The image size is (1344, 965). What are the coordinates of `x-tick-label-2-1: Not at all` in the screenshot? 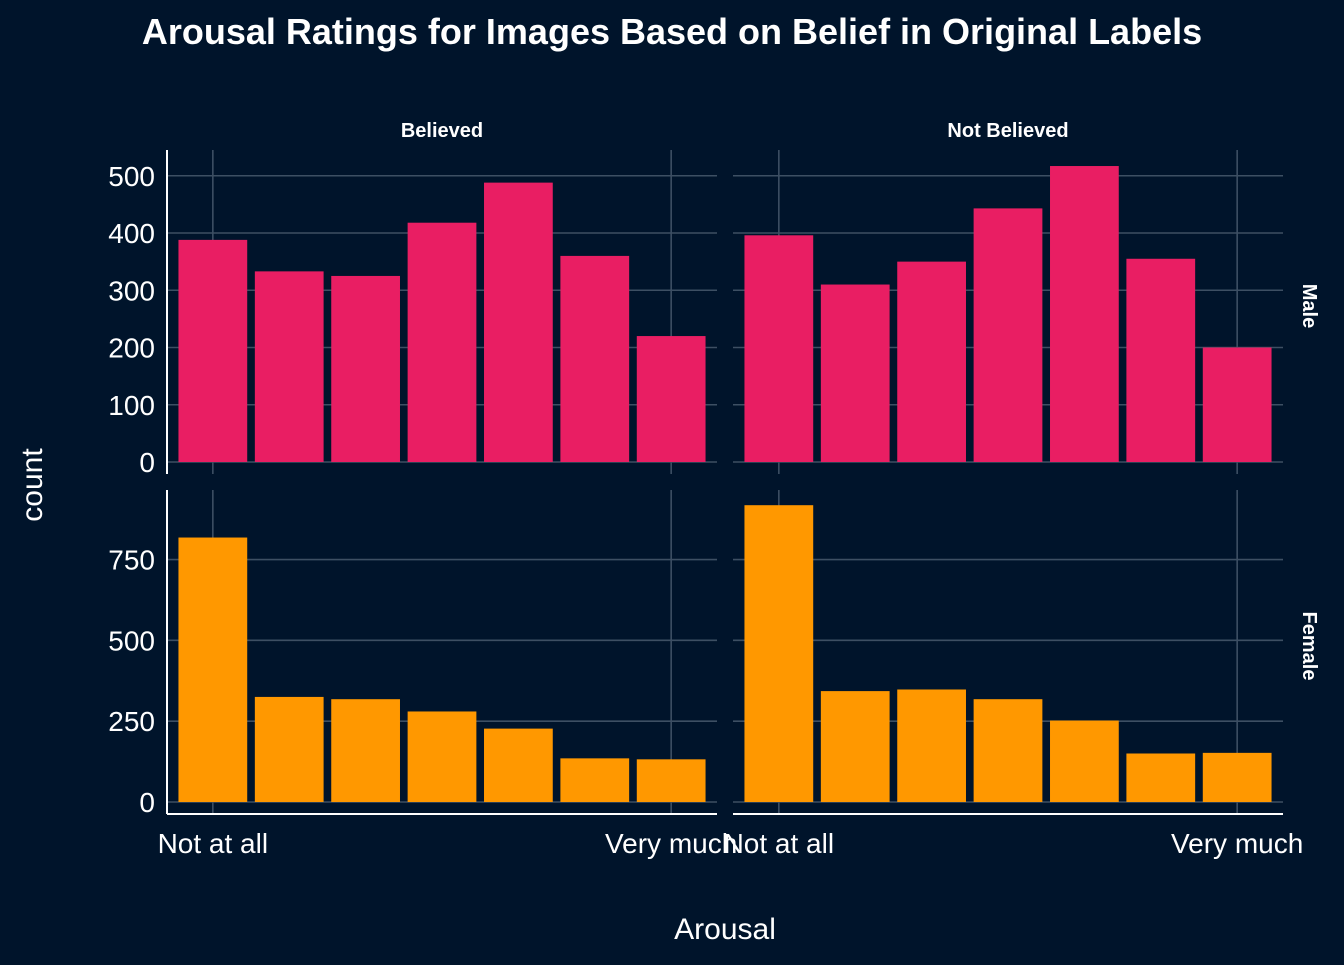 It's located at (779, 843).